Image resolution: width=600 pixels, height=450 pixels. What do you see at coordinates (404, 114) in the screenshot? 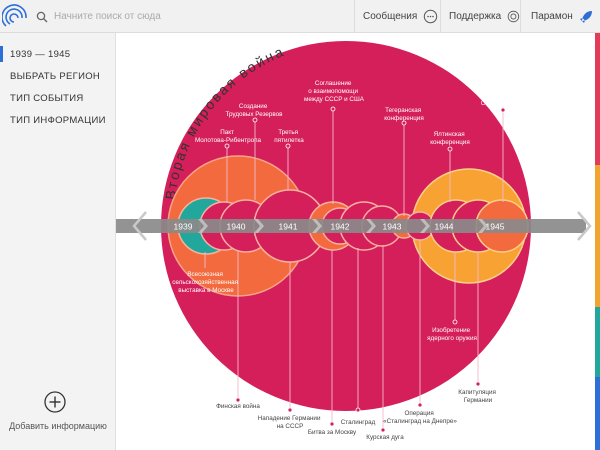
I see `event-label-tehran: Тегеранская конференция` at bounding box center [404, 114].